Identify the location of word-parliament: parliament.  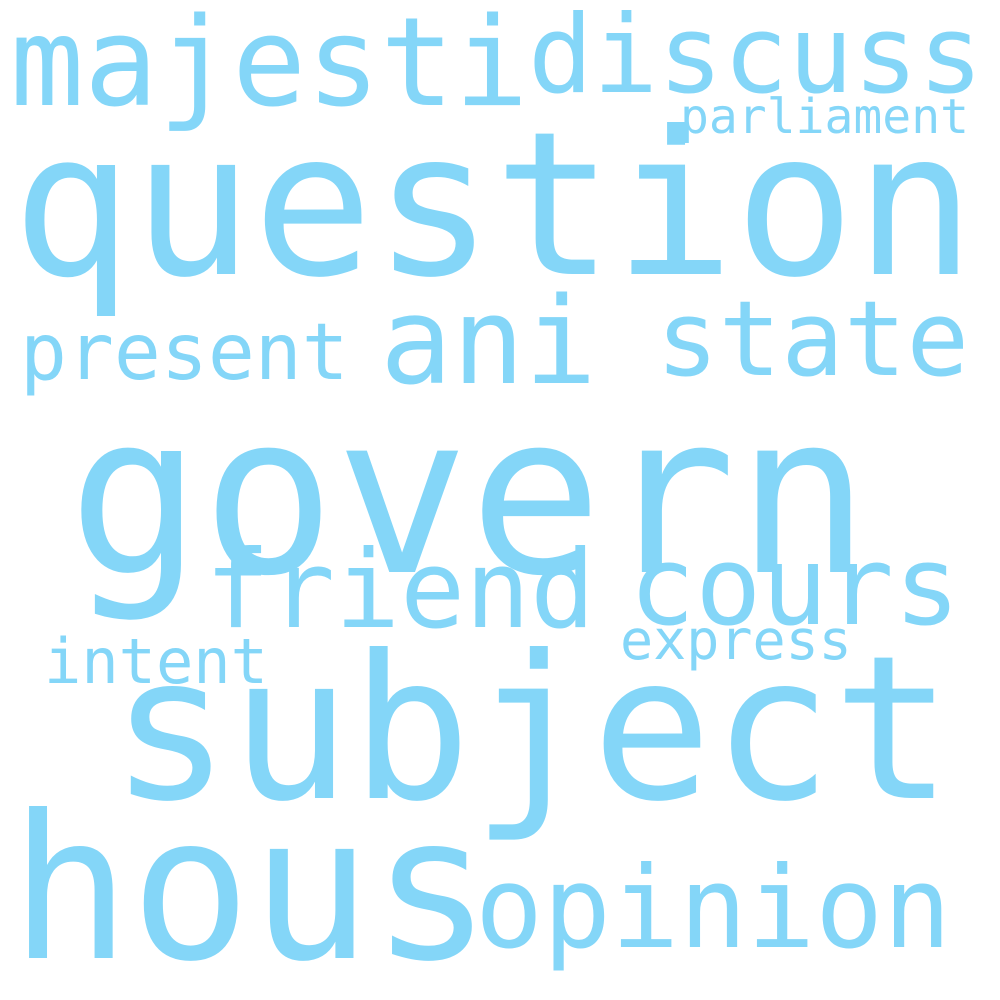
(824, 117).